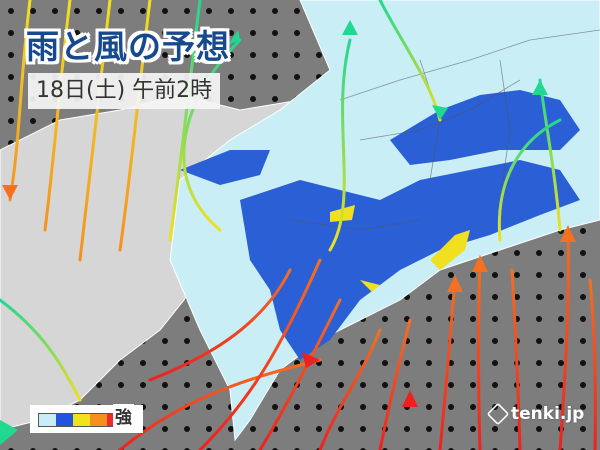 This screenshot has height=450, width=600. Describe the element at coordinates (128, 46) in the screenshot. I see `map-title: 雨と風の予想` at that location.